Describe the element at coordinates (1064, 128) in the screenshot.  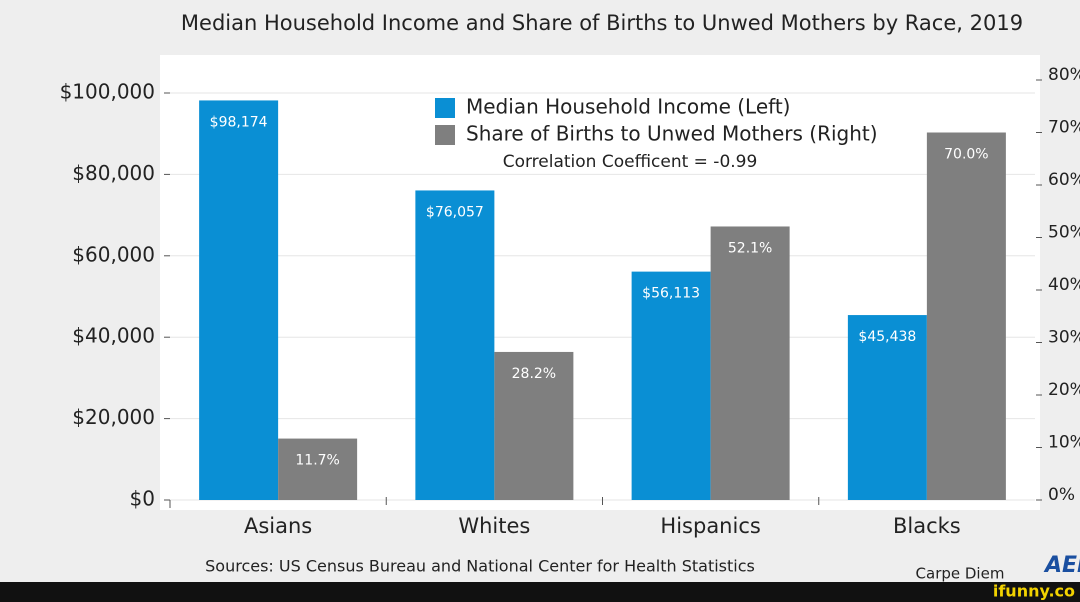
I see `y2-tick-label: 70%` at that location.